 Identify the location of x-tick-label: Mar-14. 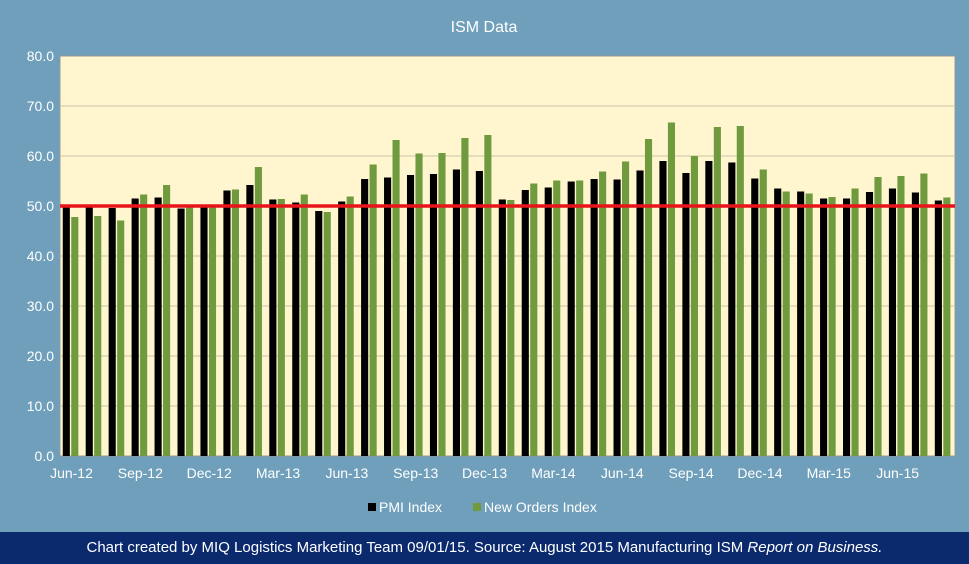
(553, 473).